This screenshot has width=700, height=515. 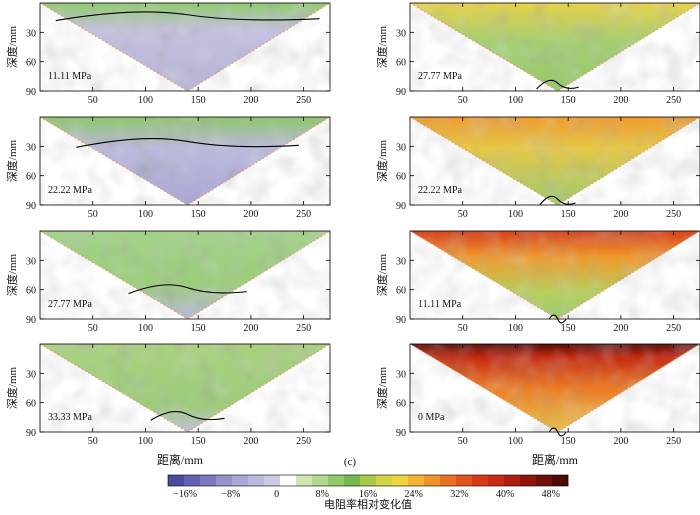 I want to click on stress-label: 22.22 MPa, so click(x=70, y=190).